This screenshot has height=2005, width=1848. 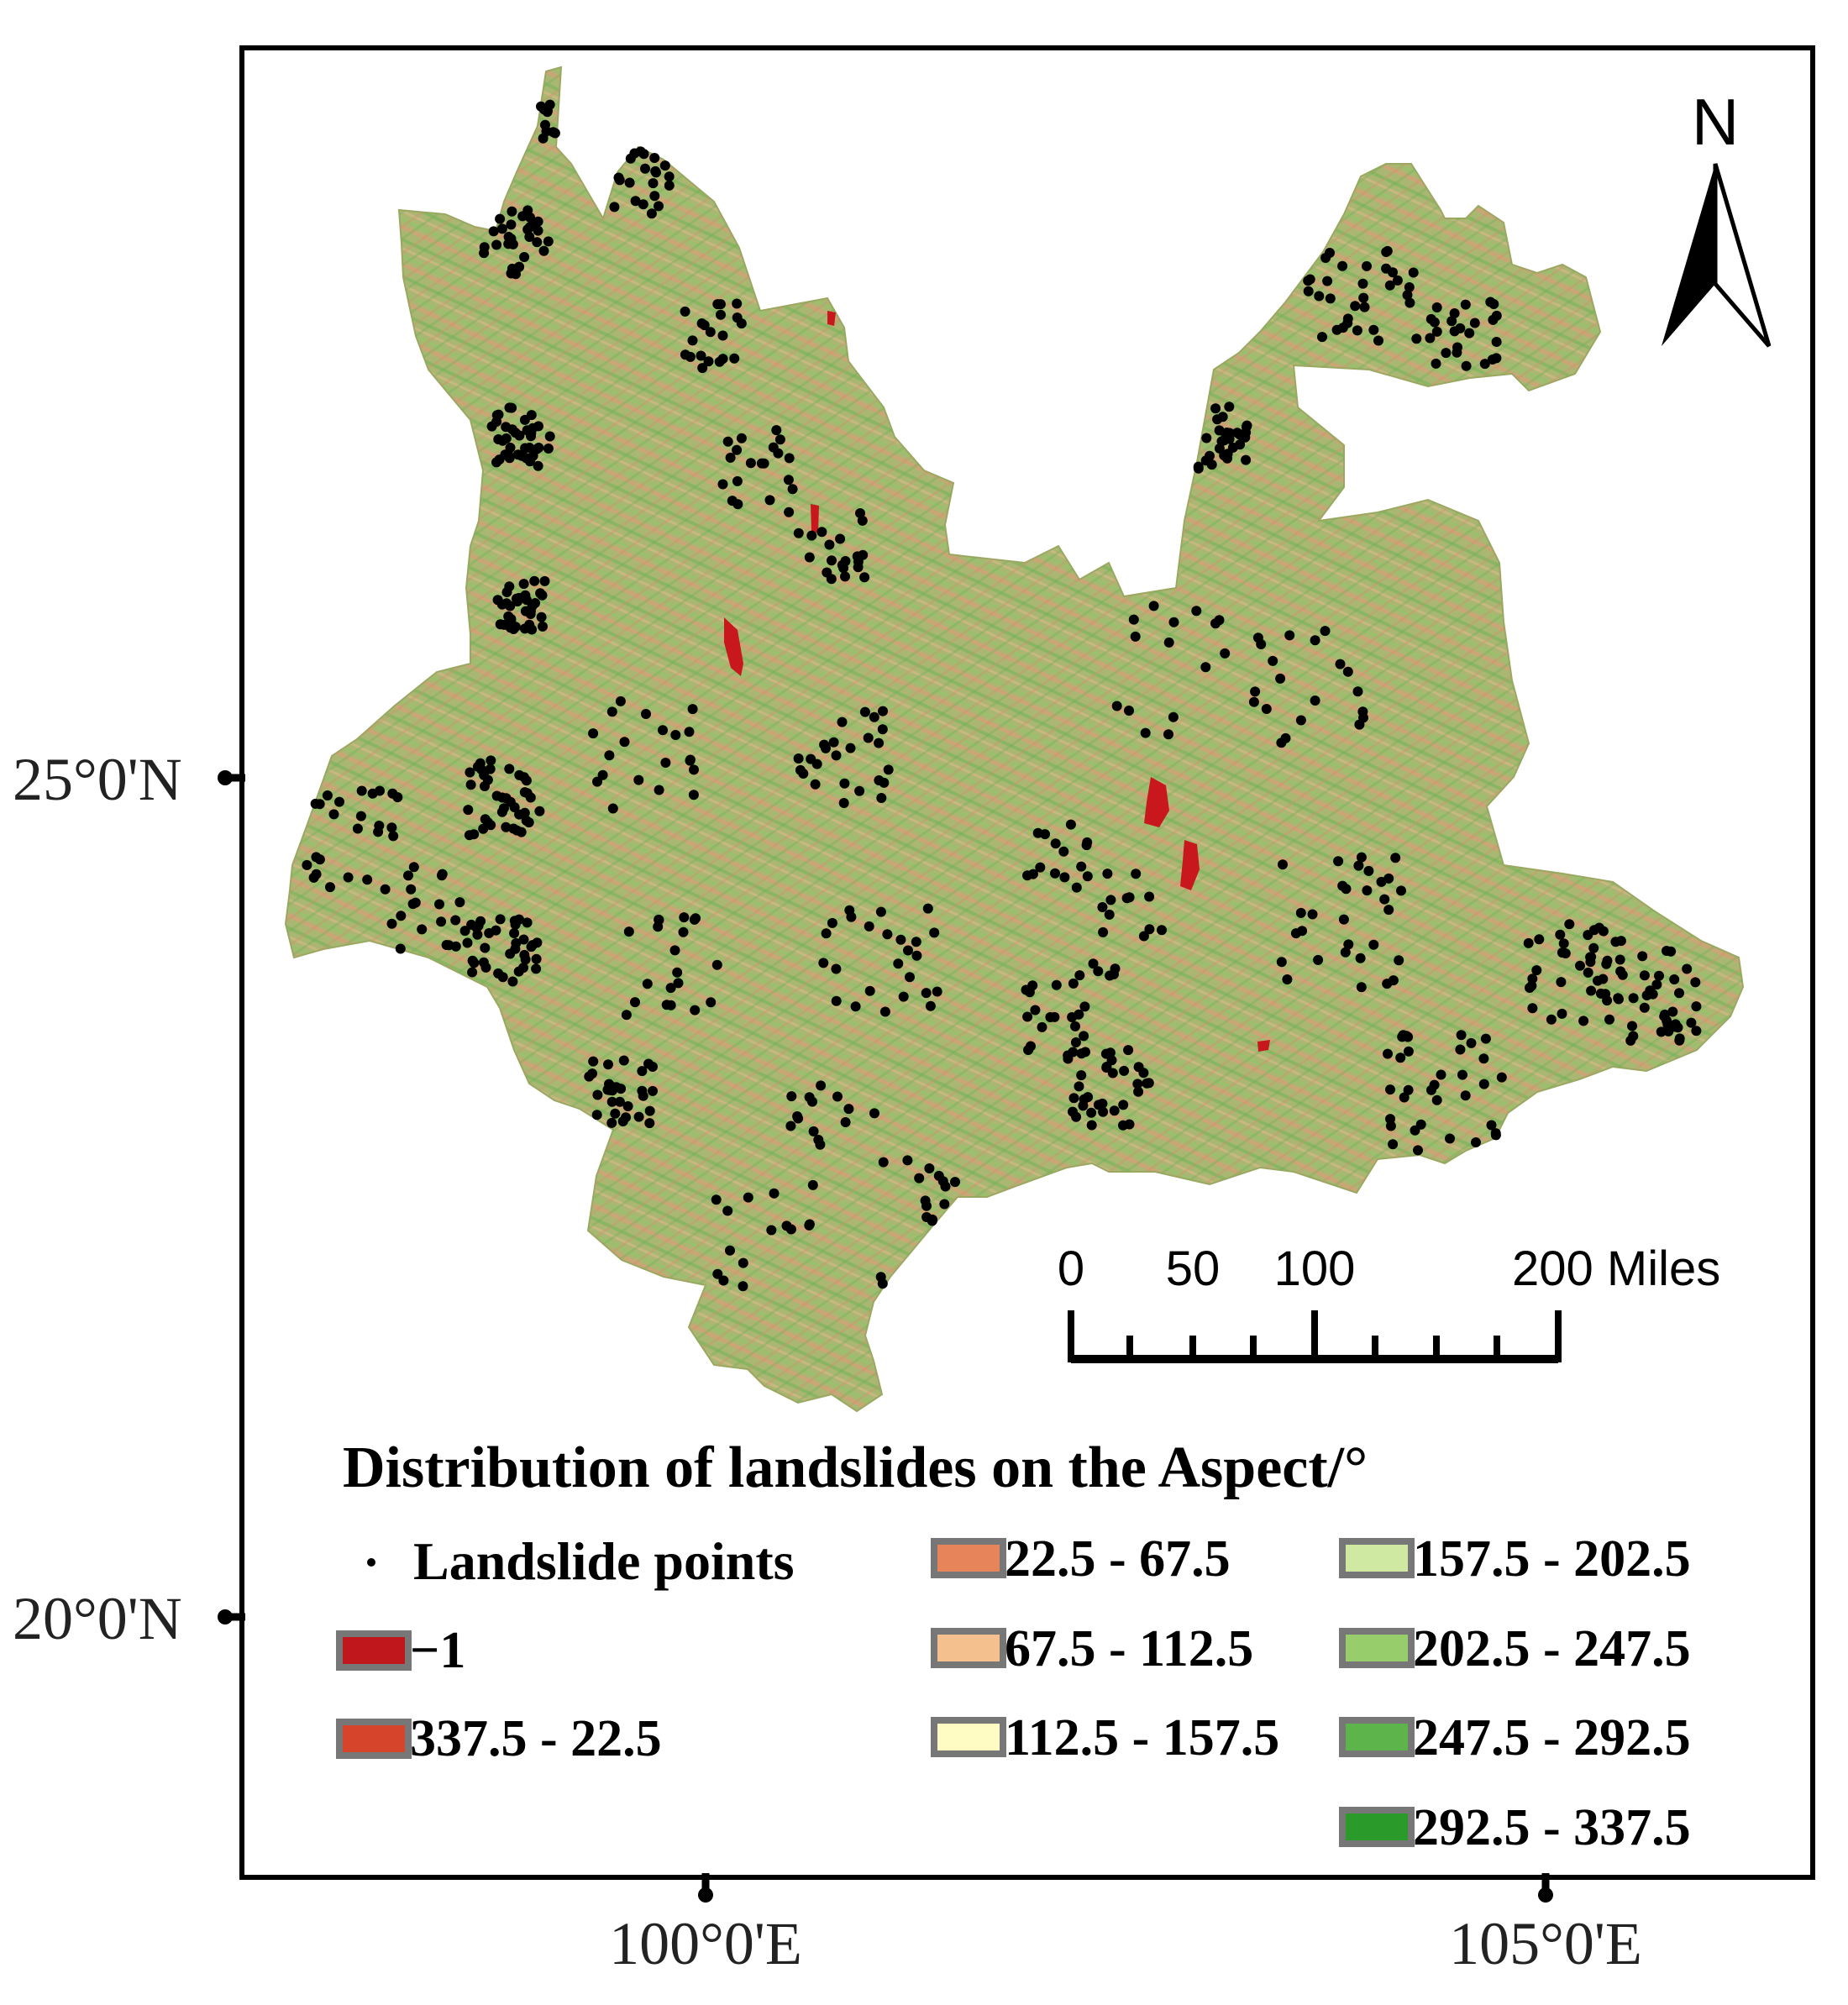 I want to click on legend-item-157-202: 157.5 - 202.5, so click(x=1515, y=1559).